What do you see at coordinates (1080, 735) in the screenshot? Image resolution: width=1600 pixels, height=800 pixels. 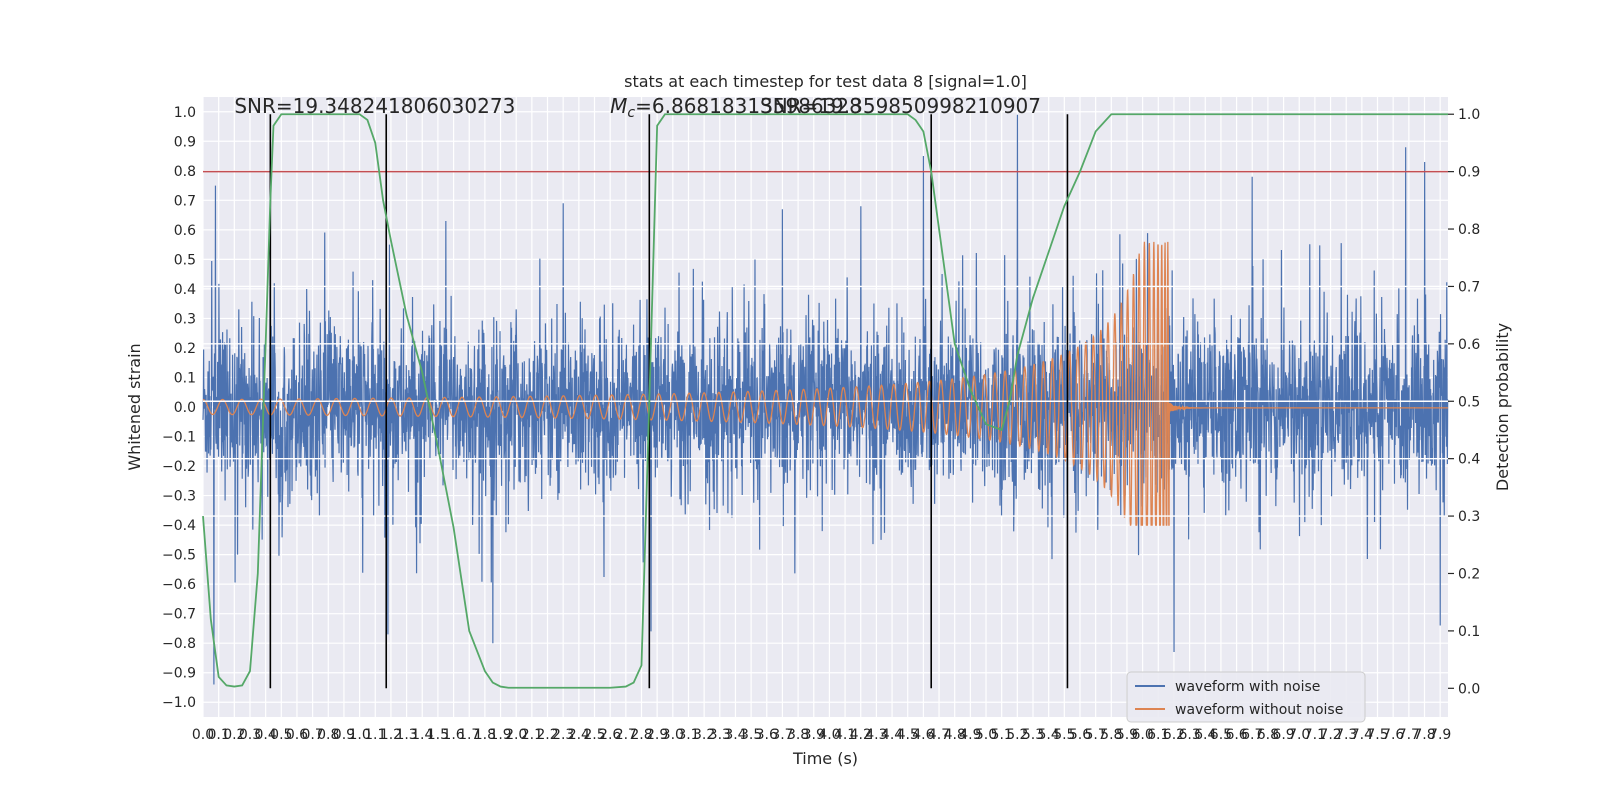 I see `x-tick-label: 5.6` at bounding box center [1080, 735].